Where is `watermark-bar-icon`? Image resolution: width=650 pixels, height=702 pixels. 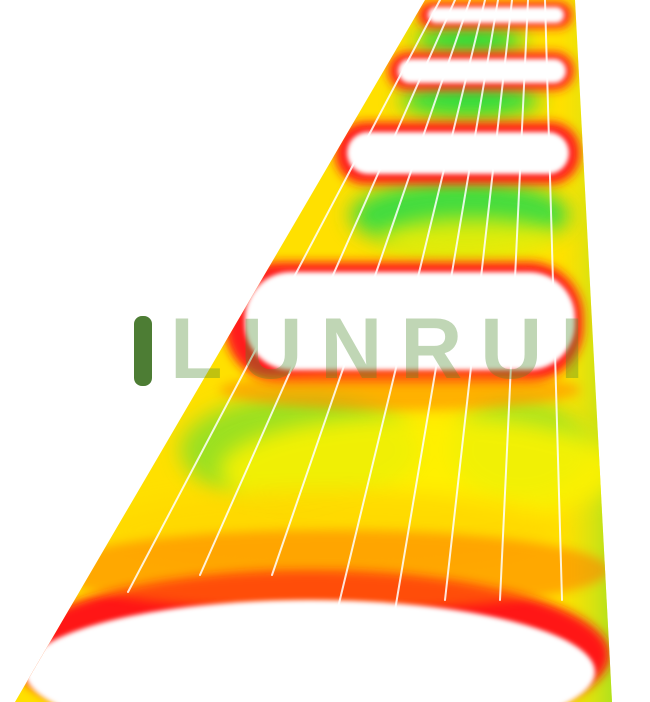
watermark-bar-icon is located at coordinates (143, 351).